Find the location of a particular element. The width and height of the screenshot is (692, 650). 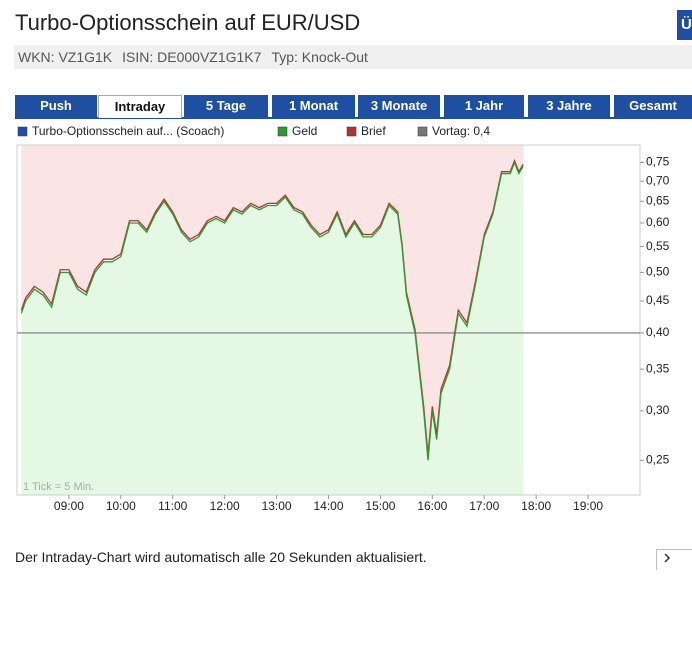

y-tick-label: 0,60 is located at coordinates (658, 222).